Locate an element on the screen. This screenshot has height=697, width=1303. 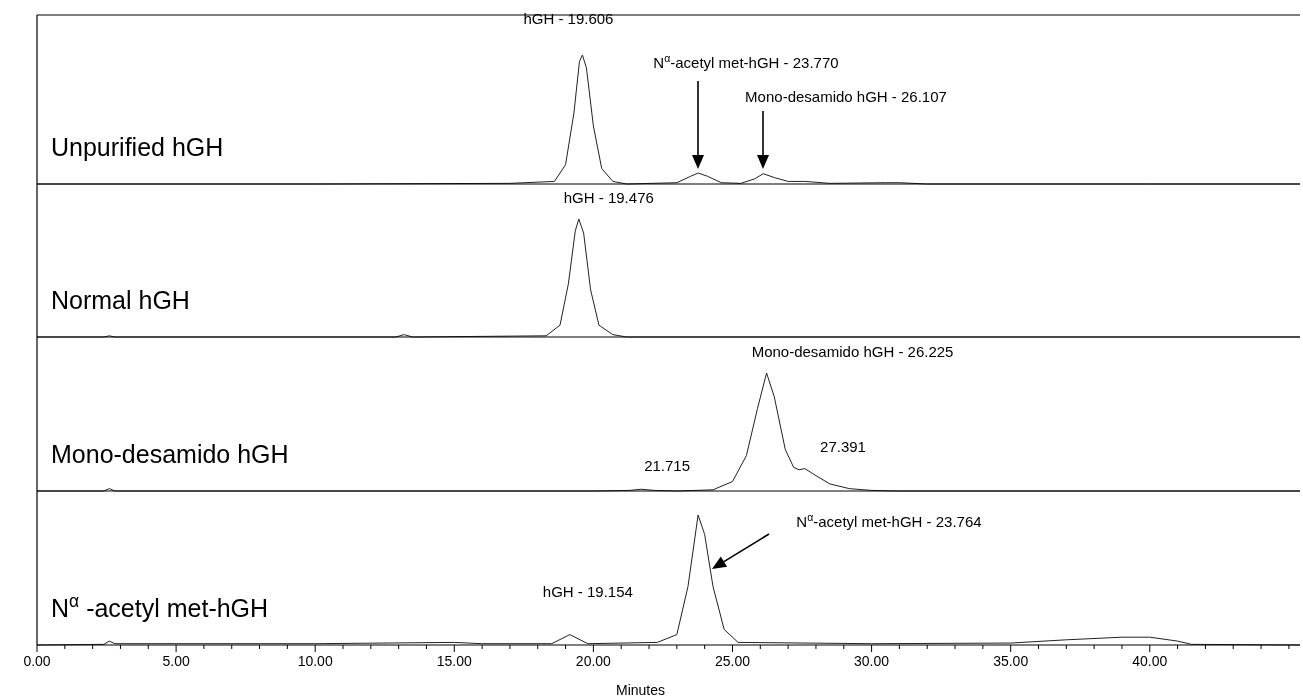
annotation: Mono-desamido hGH - 26.225 is located at coordinates (852, 351).